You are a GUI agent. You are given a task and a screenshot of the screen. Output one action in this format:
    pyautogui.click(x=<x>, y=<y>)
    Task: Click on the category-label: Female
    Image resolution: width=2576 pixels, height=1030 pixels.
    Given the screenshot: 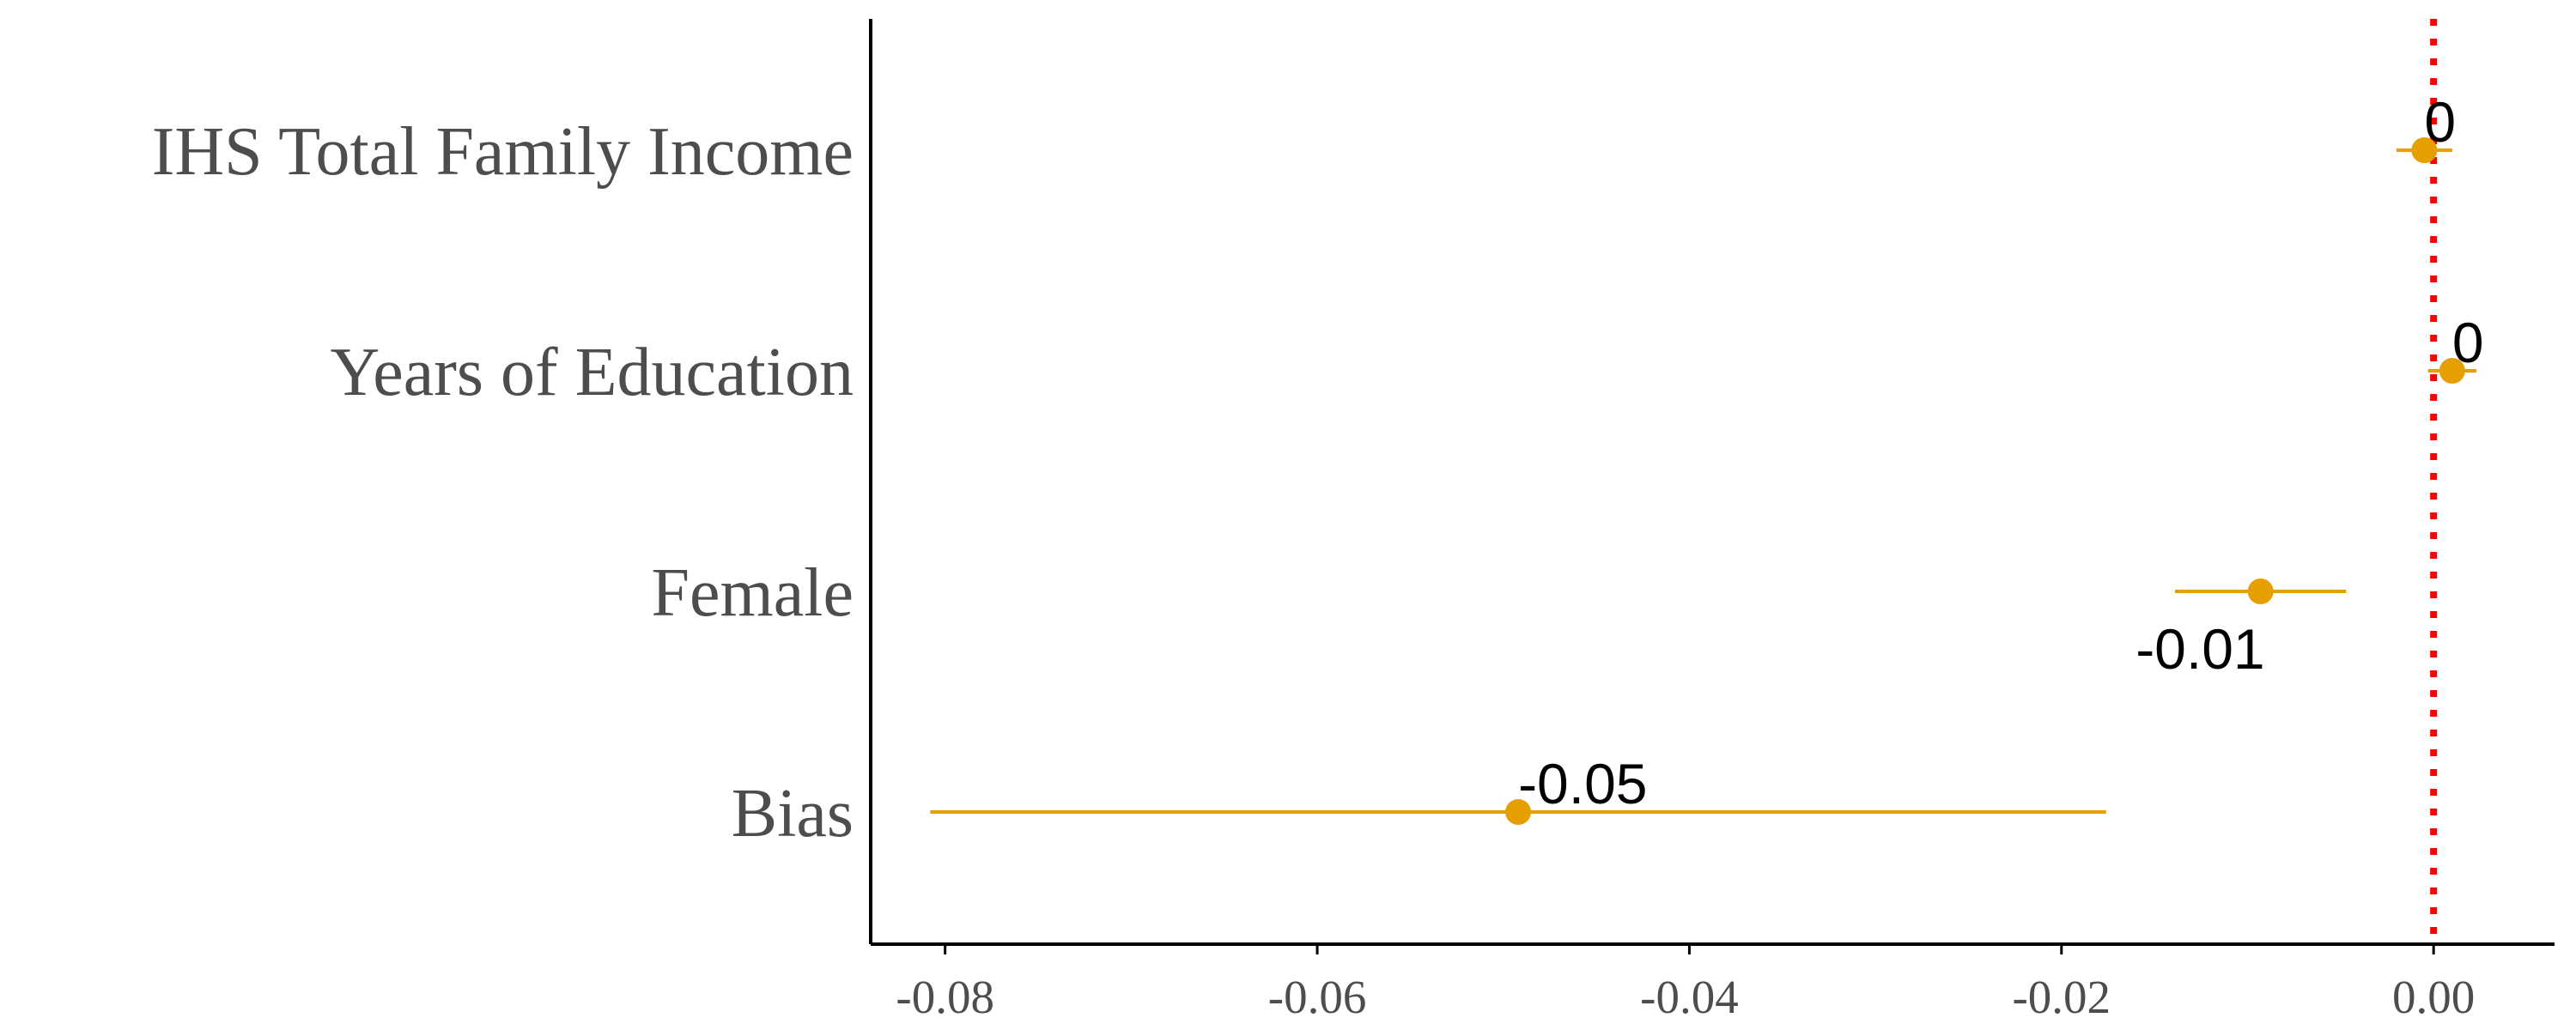 What is the action you would take?
    pyautogui.click(x=753, y=593)
    